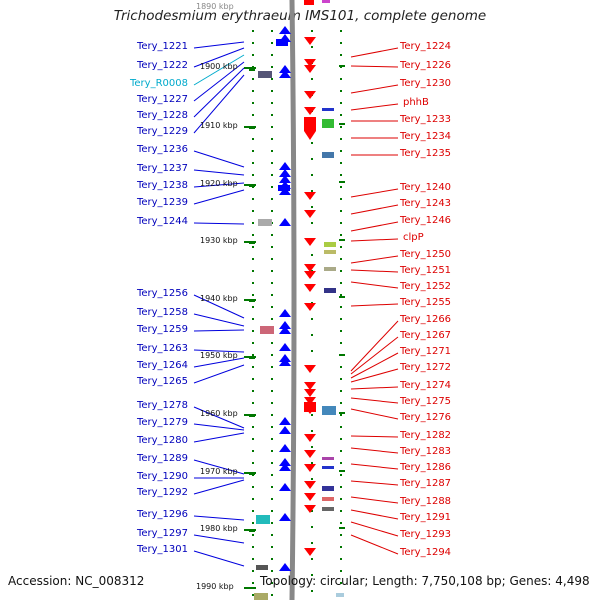  What do you see at coordinates (426, 483) in the screenshot?
I see `gene-label-right: Tery_1287` at bounding box center [426, 483].